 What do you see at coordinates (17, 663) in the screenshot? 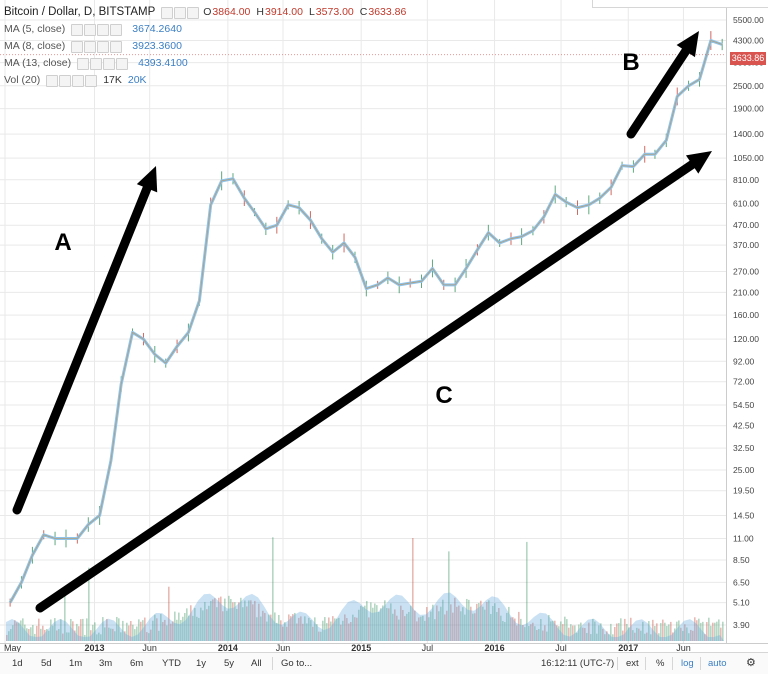
I see `range-1d: 1d` at bounding box center [17, 663].